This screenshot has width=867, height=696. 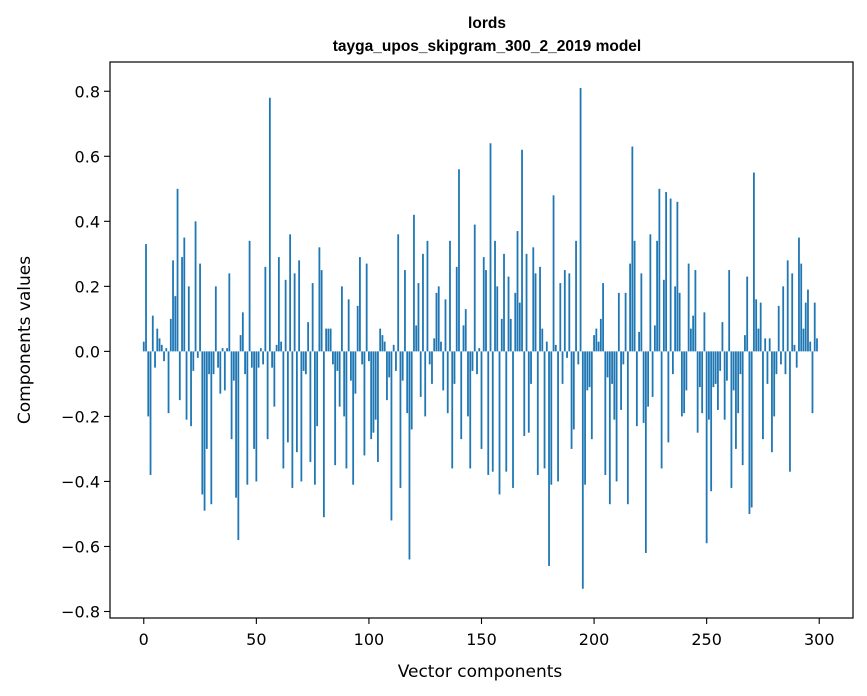 I want to click on x-tick-label: 0, so click(x=144, y=639).